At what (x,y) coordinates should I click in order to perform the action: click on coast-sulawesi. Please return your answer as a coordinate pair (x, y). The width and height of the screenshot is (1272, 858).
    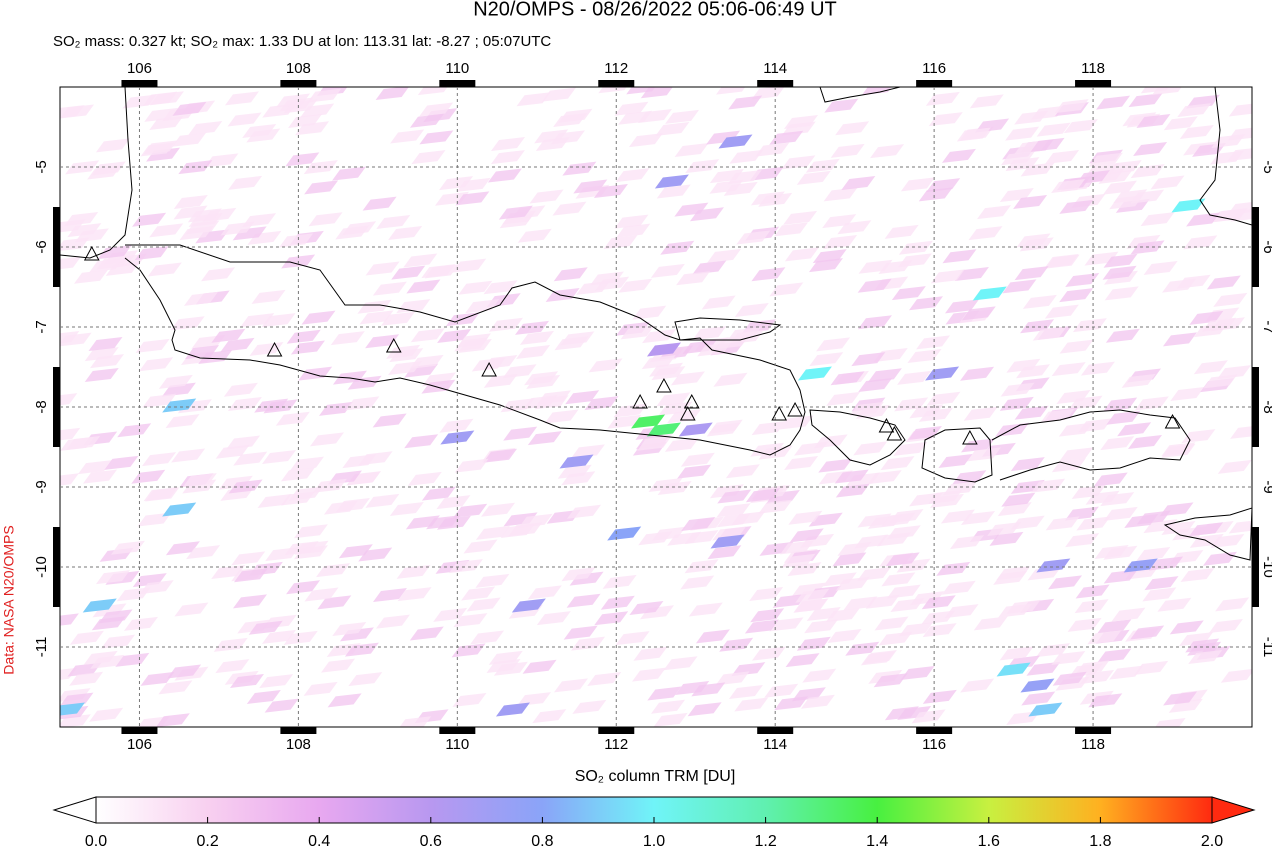
    Looking at the image, I should click on (1225, 156).